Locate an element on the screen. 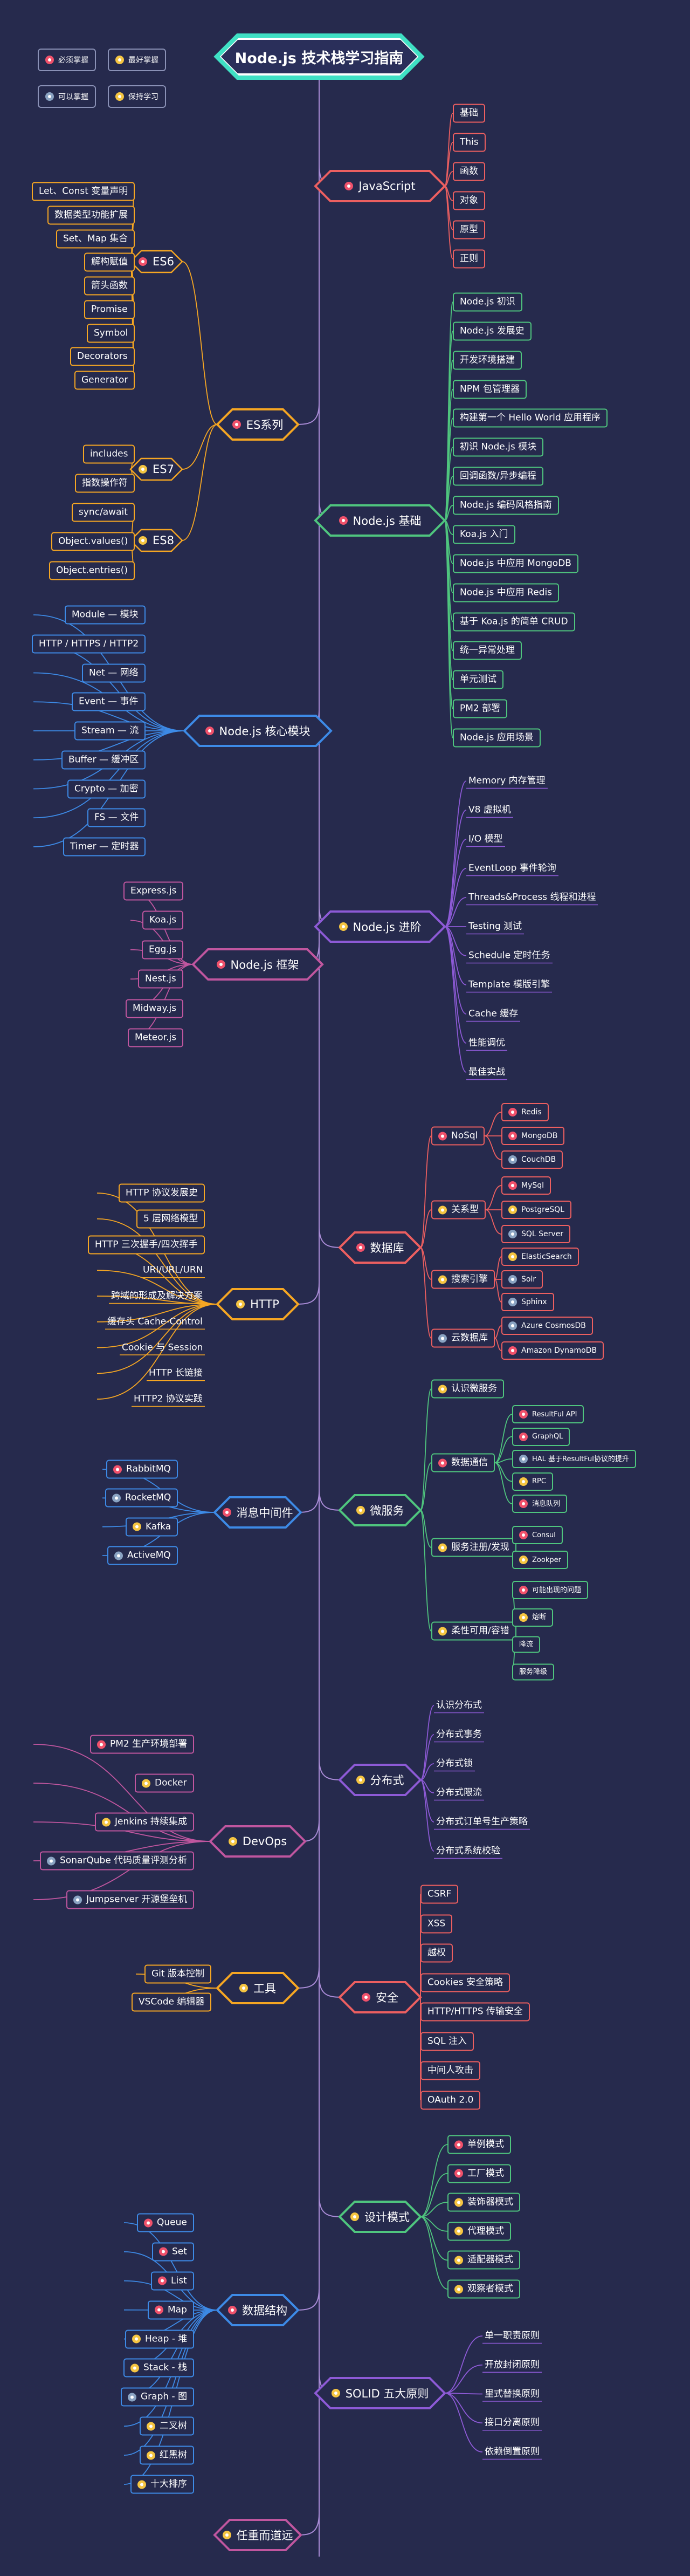 This screenshot has height=2576, width=690. branch-ds-label: 数据结构 is located at coordinates (264, 2310).